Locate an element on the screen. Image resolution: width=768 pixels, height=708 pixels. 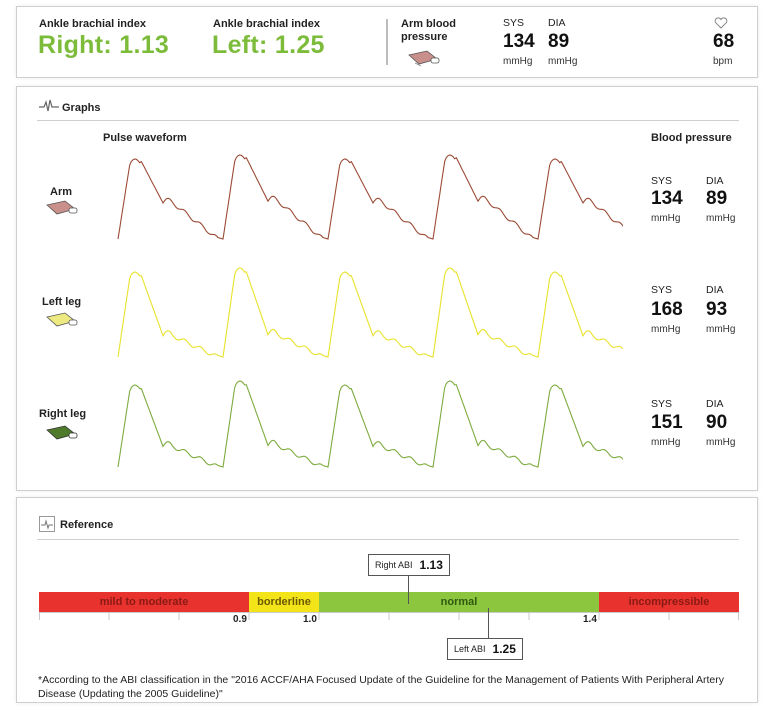
left-dia-label: DIA is located at coordinates (715, 290).